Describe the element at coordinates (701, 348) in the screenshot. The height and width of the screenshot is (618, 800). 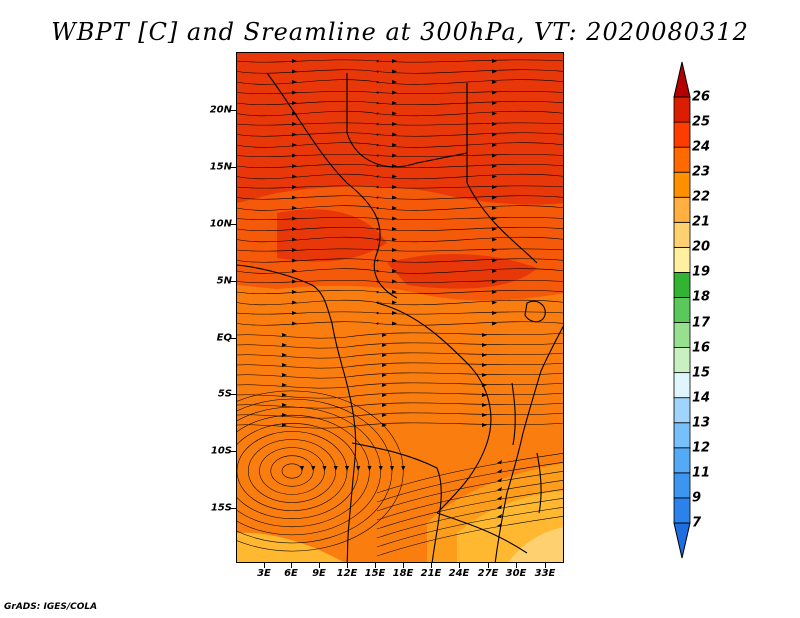
I see `colorbar-label: 16` at that location.